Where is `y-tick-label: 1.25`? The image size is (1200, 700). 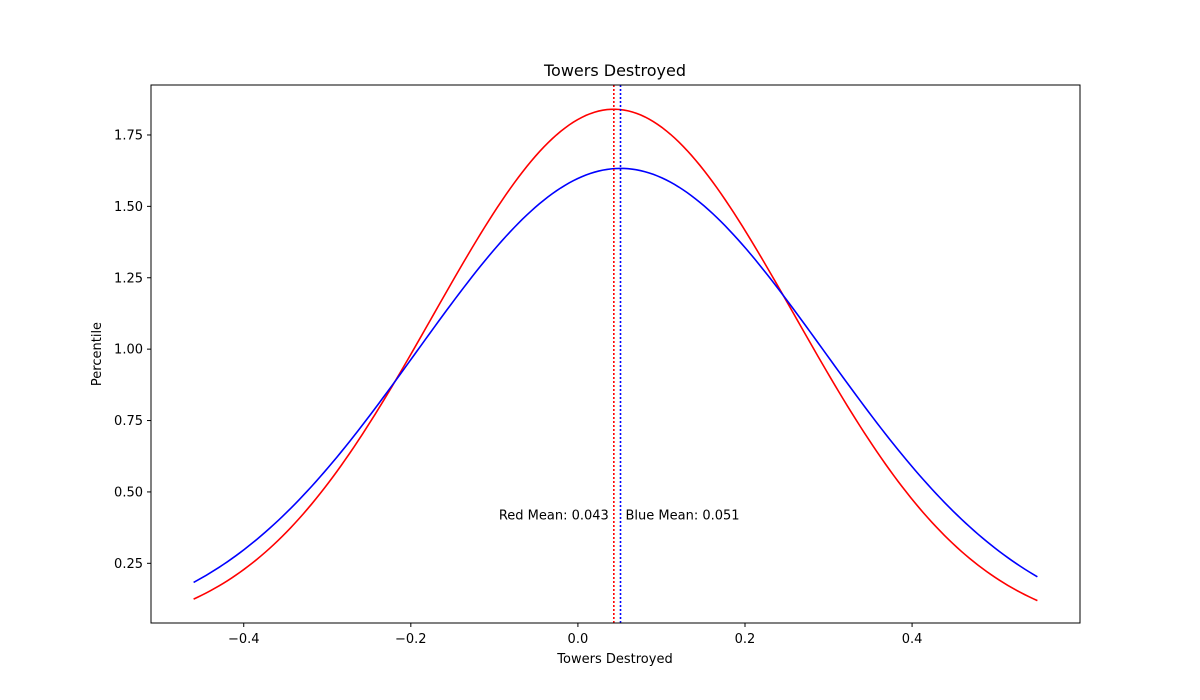 y-tick-label: 1.25 is located at coordinates (128, 278).